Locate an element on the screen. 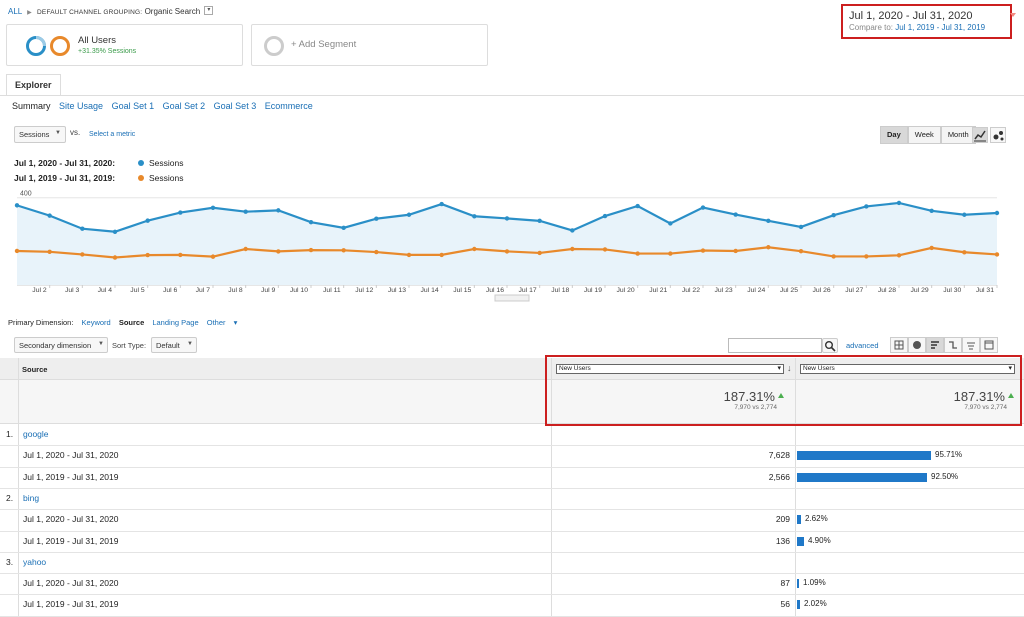  performance-view-button is located at coordinates (935, 345).